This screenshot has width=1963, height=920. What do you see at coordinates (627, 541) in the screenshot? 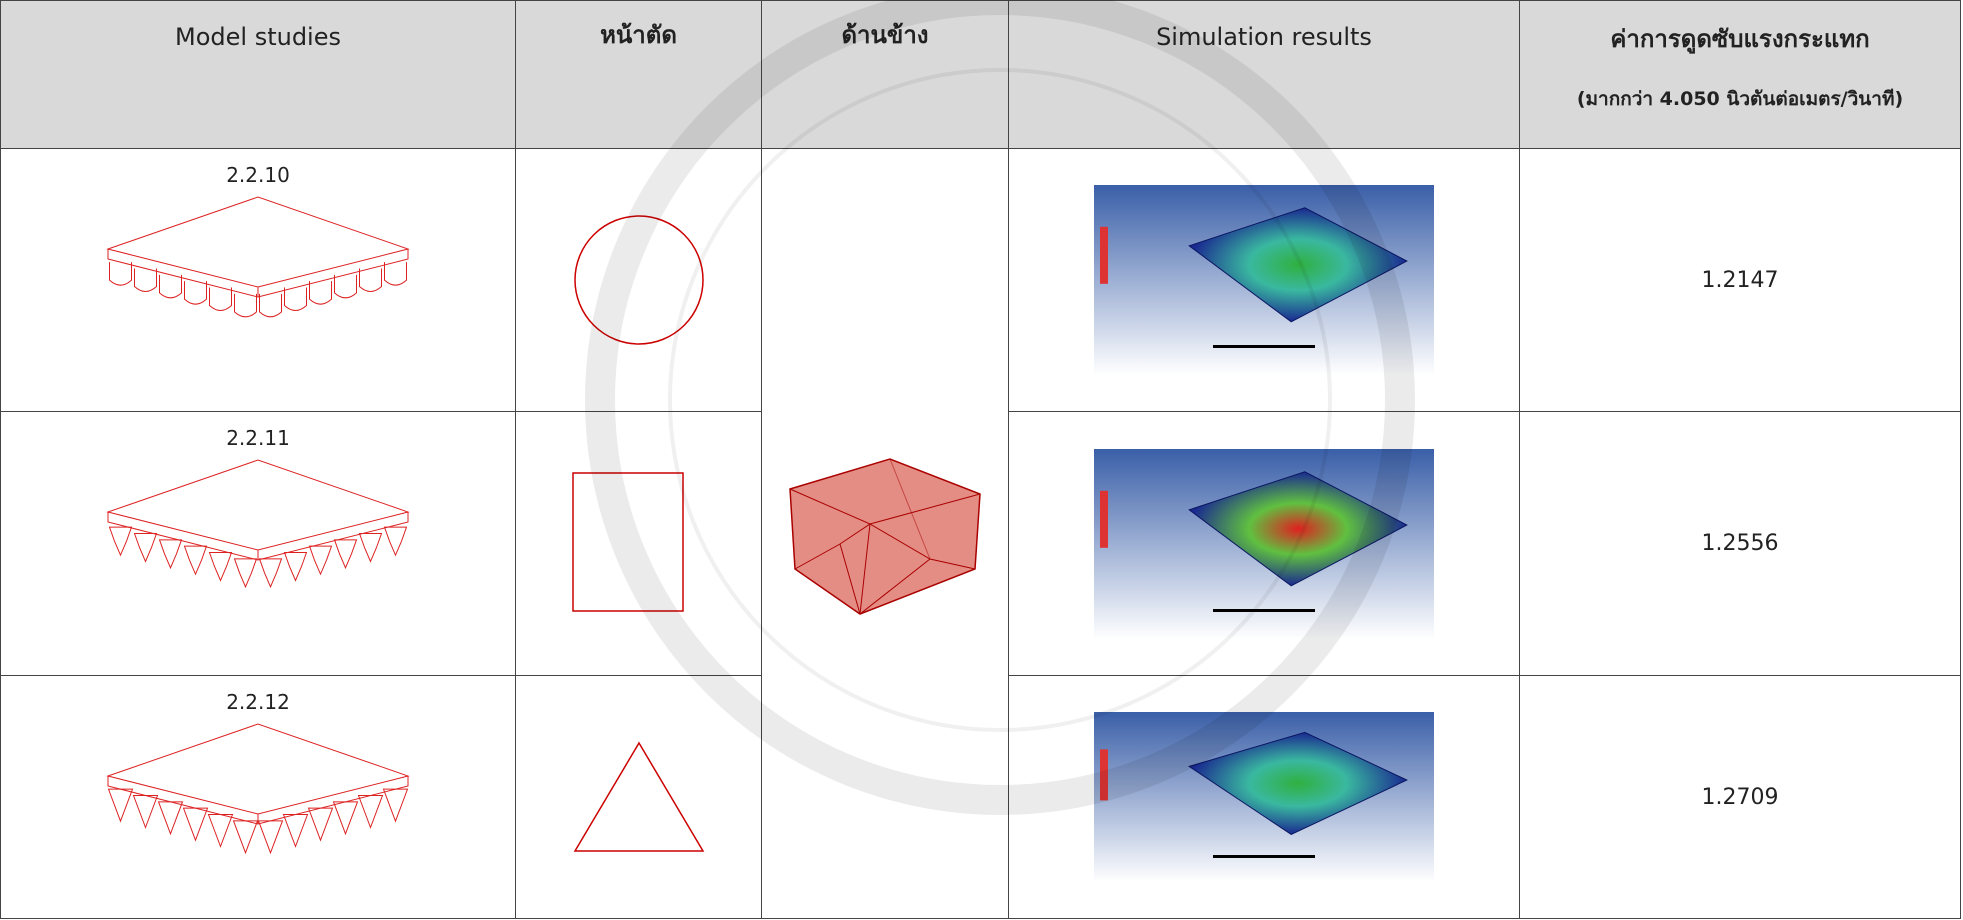
I see `section-square` at bounding box center [627, 541].